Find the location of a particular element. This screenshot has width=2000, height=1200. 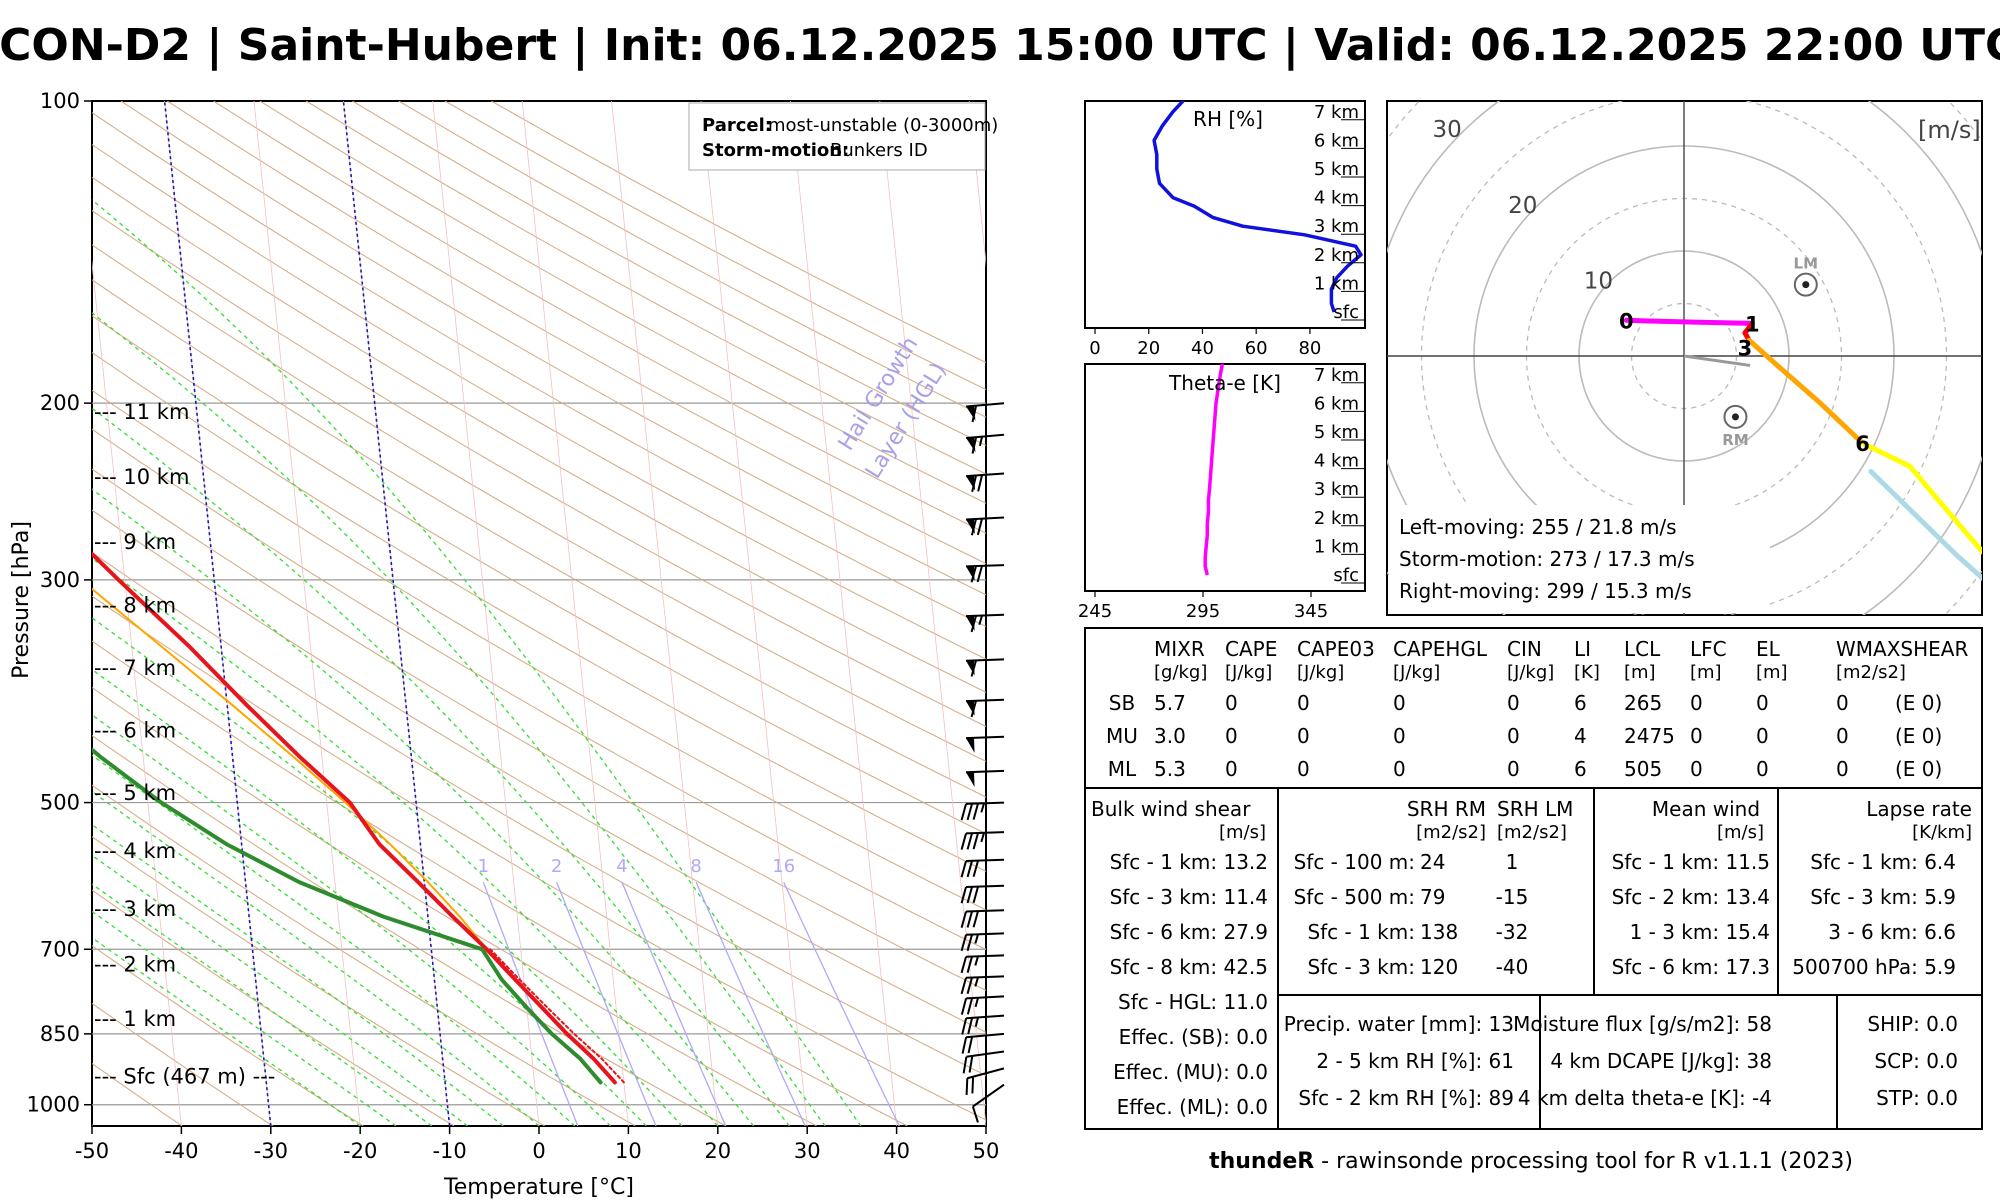

bulk-shear-sfc-1km: Sfc - 1 km: 13.2 is located at coordinates (1189, 862).